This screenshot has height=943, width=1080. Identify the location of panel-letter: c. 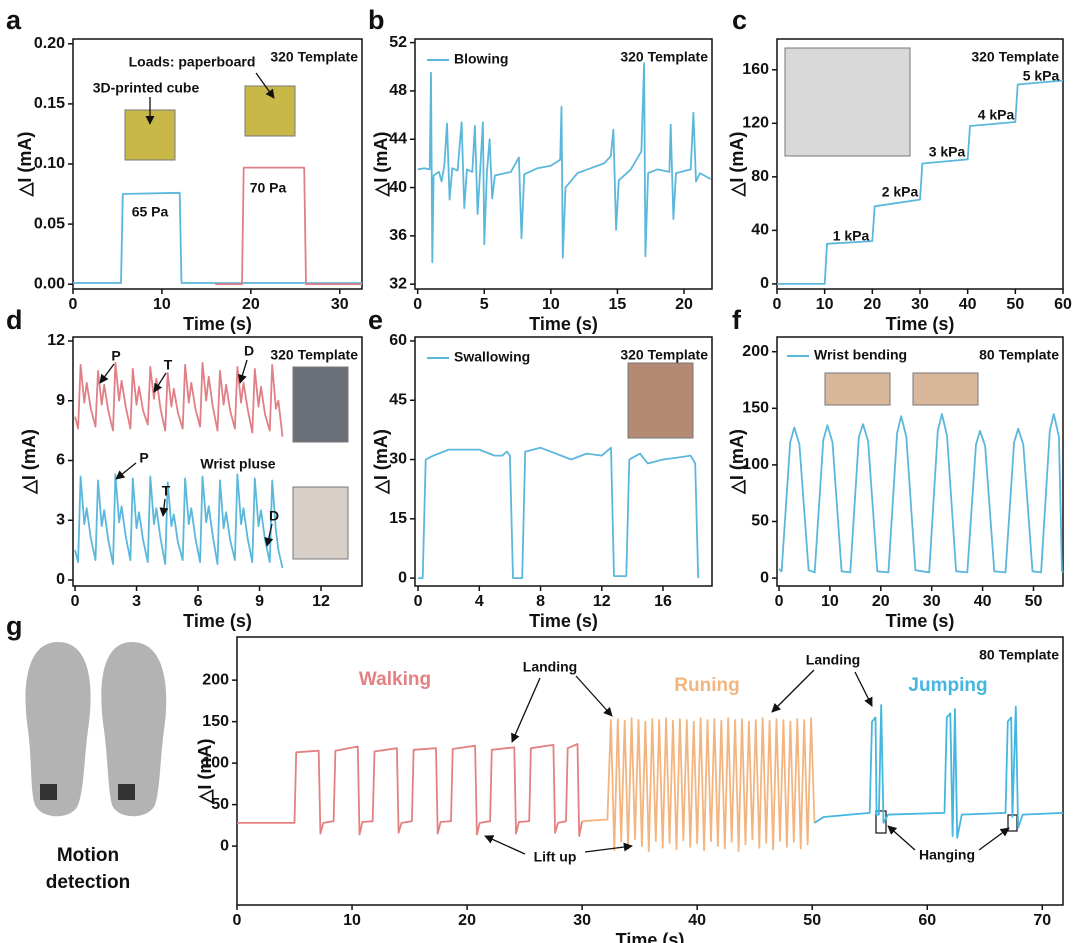
(739, 20).